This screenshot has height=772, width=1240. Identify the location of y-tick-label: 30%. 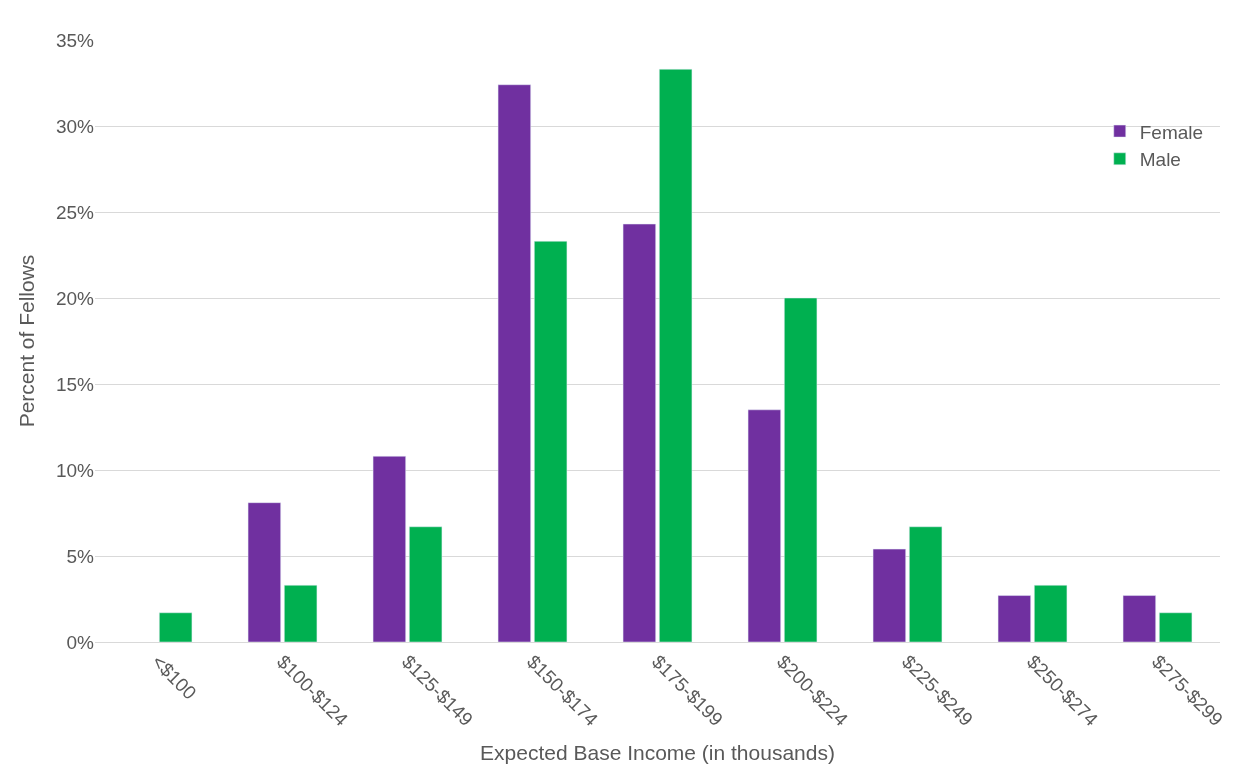
(75, 126).